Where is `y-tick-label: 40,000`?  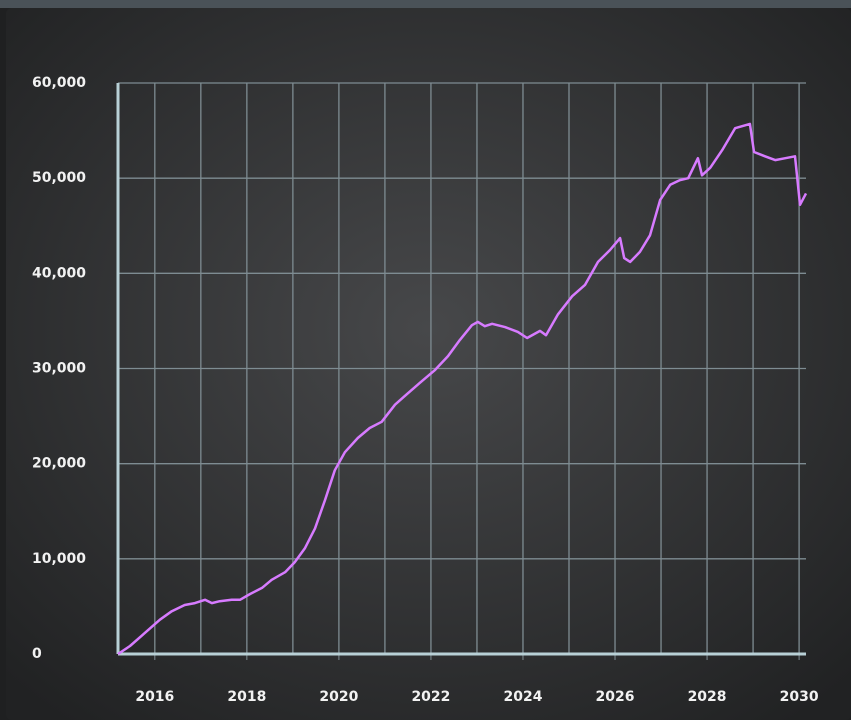
y-tick-label: 40,000 is located at coordinates (59, 273).